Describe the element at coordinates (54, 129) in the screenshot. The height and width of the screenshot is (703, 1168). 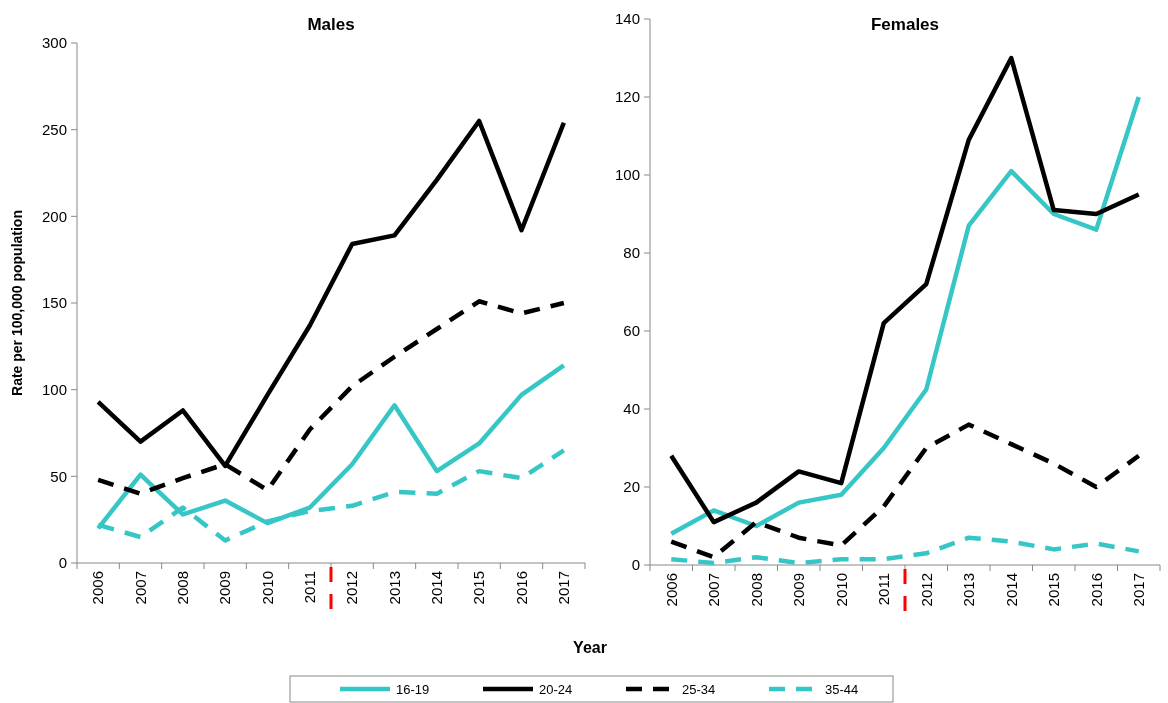
I see `y-tick-label: 250` at that location.